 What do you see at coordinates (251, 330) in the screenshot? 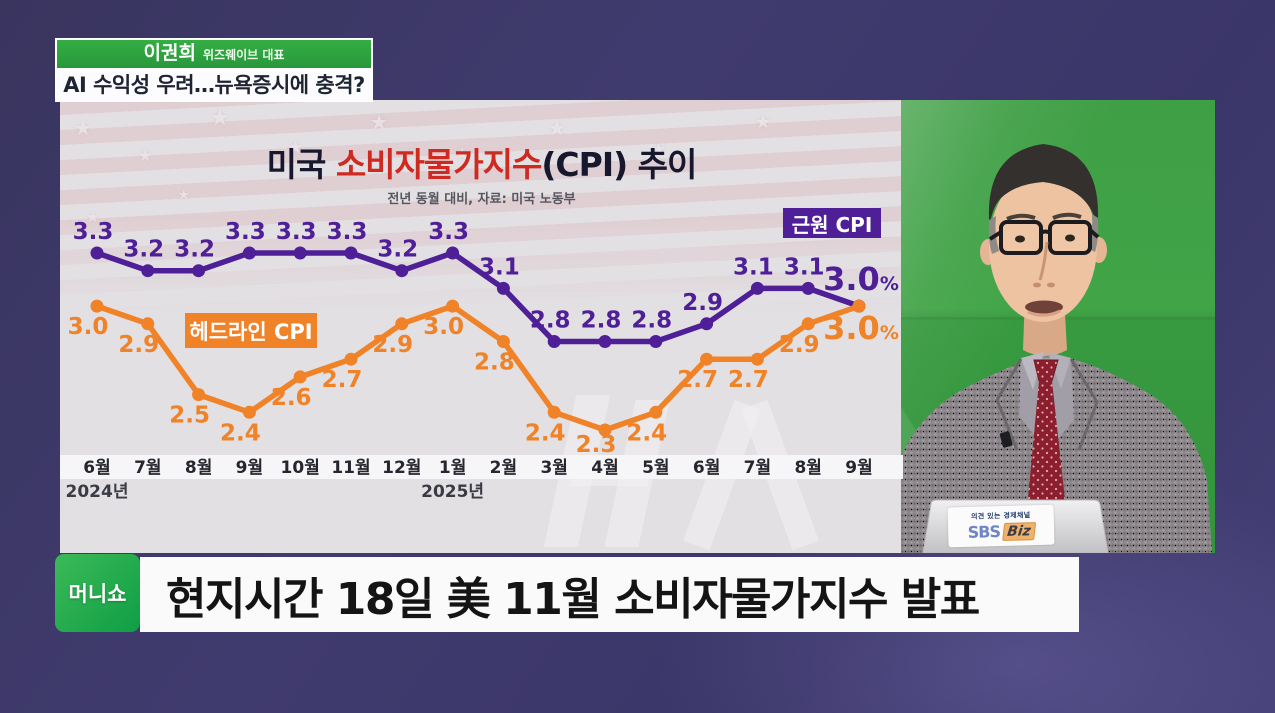
I see `legend-headline-cpi: 헤드라인 CPI` at bounding box center [251, 330].